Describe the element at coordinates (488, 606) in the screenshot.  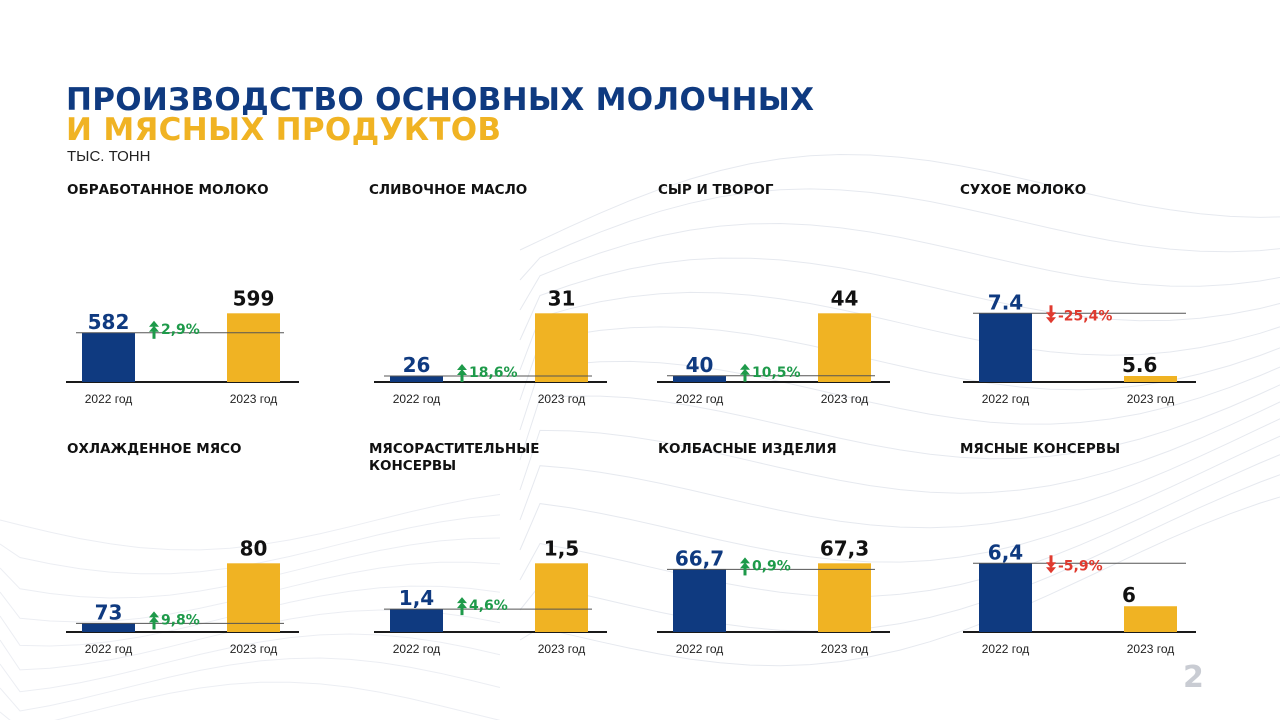
I see `chart-meat-veg-canned-change-label: 4,6%` at that location.